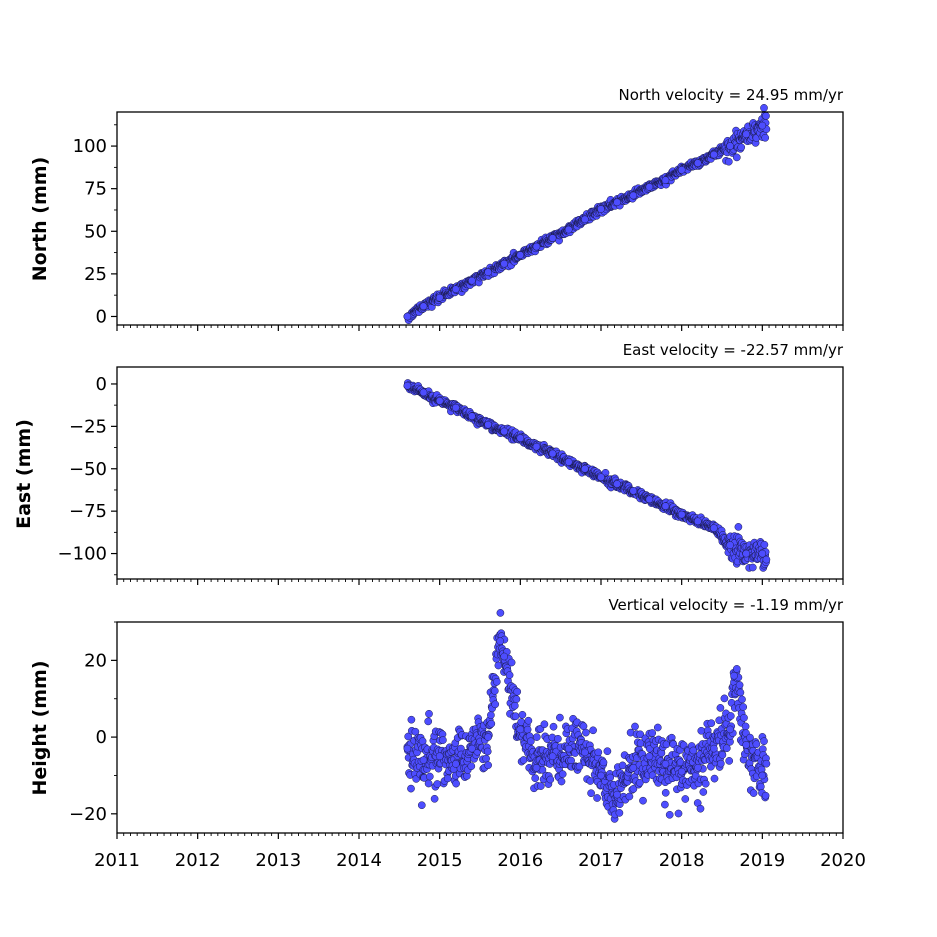 The height and width of the screenshot is (937, 937). What do you see at coordinates (95, 189) in the screenshot?
I see `ytick-label: 75` at bounding box center [95, 189].